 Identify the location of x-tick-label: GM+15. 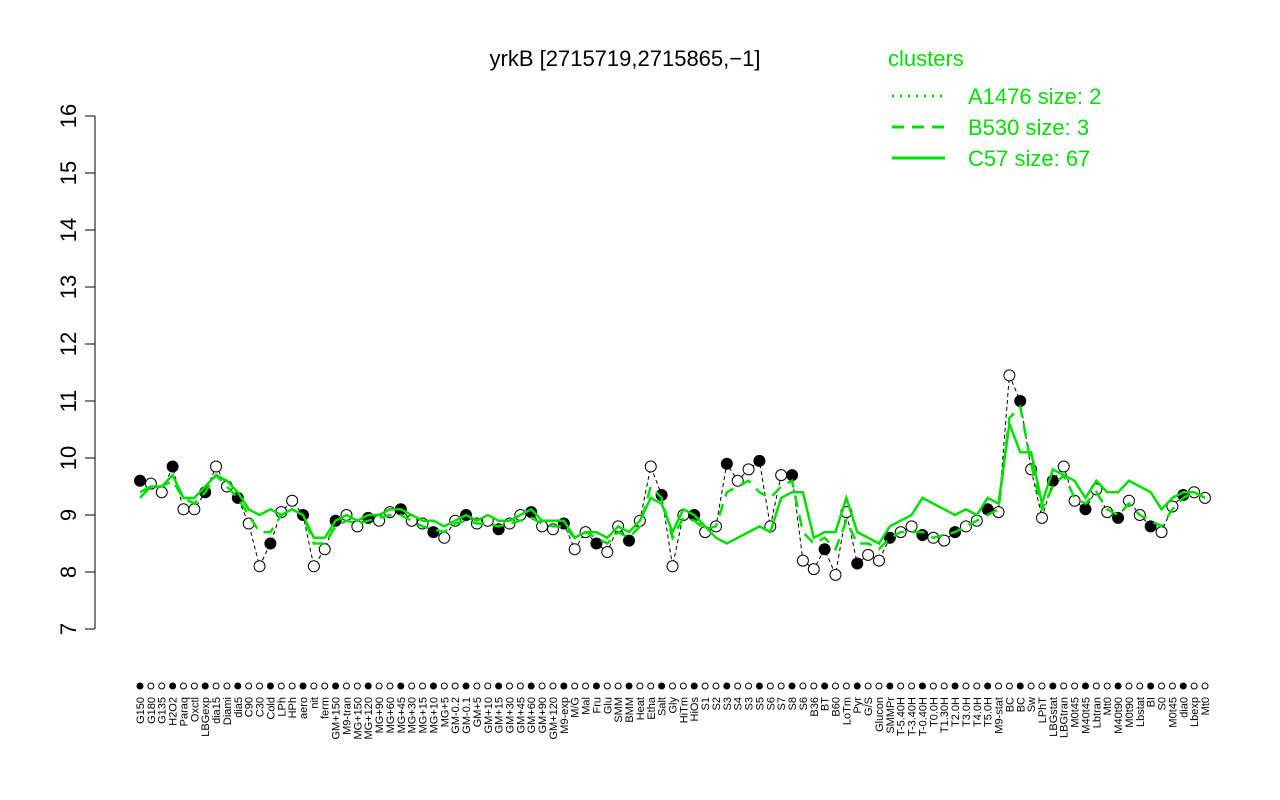
(500, 715).